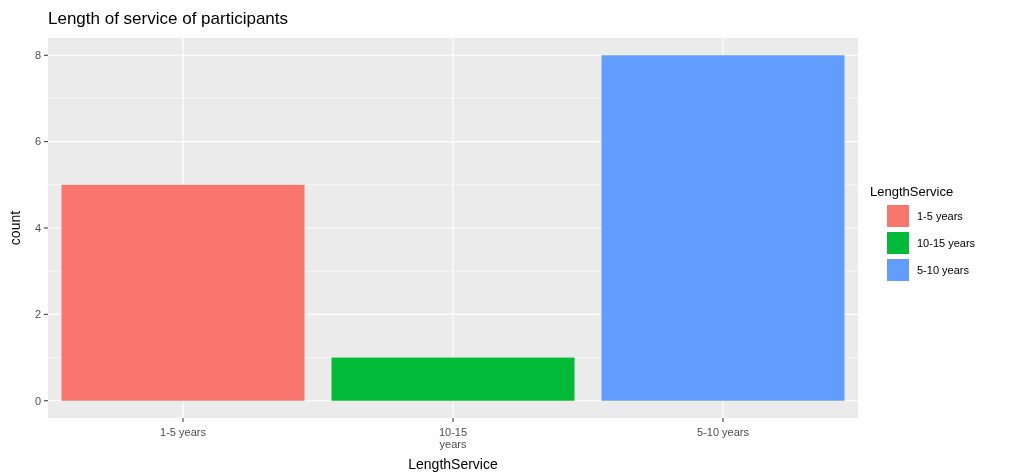 Image resolution: width=1014 pixels, height=475 pixels. What do you see at coordinates (183, 432) in the screenshot?
I see `x-tick-label: 1-5 years` at bounding box center [183, 432].